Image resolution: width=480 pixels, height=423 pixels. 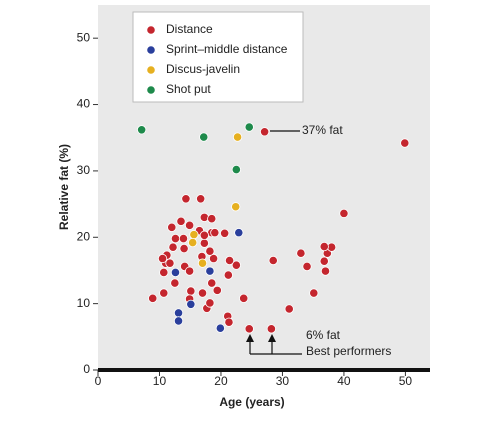 What do you see at coordinates (84, 104) in the screenshot?
I see `y-tick-label: 40` at bounding box center [84, 104].